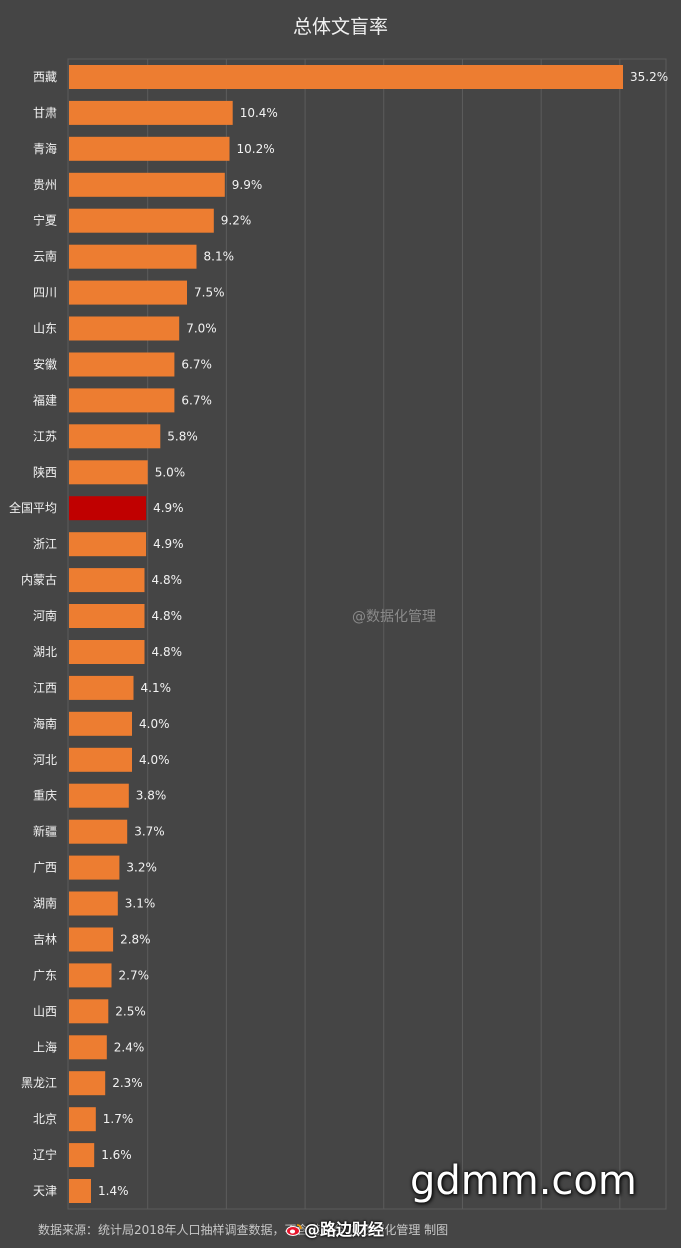 This screenshot has height=1248, width=681. I want to click on category-label: 云南, so click(45, 256).